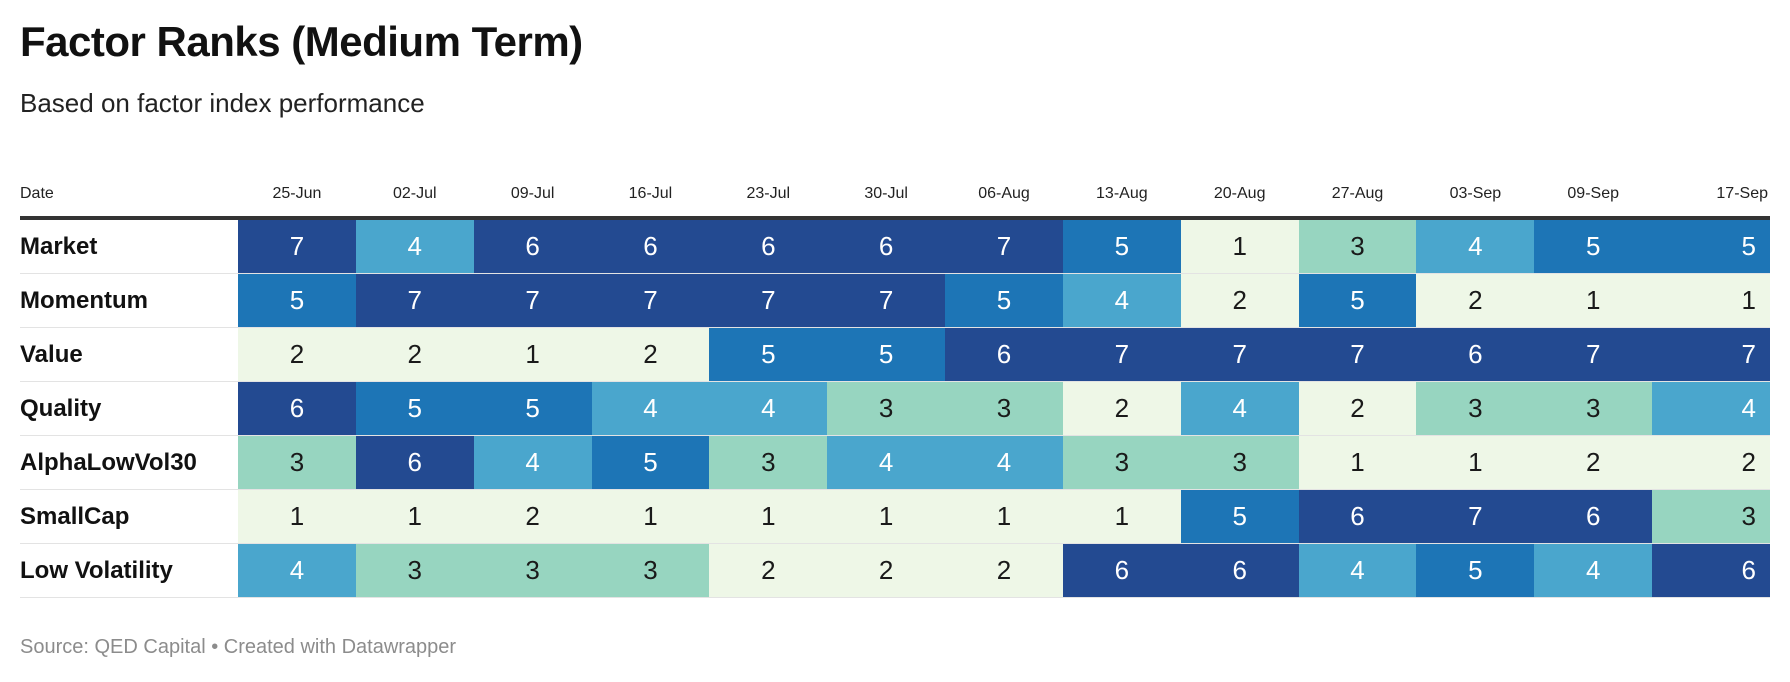 Image resolution: width=1790 pixels, height=682 pixels. I want to click on column-header: 16-Jul, so click(650, 196).